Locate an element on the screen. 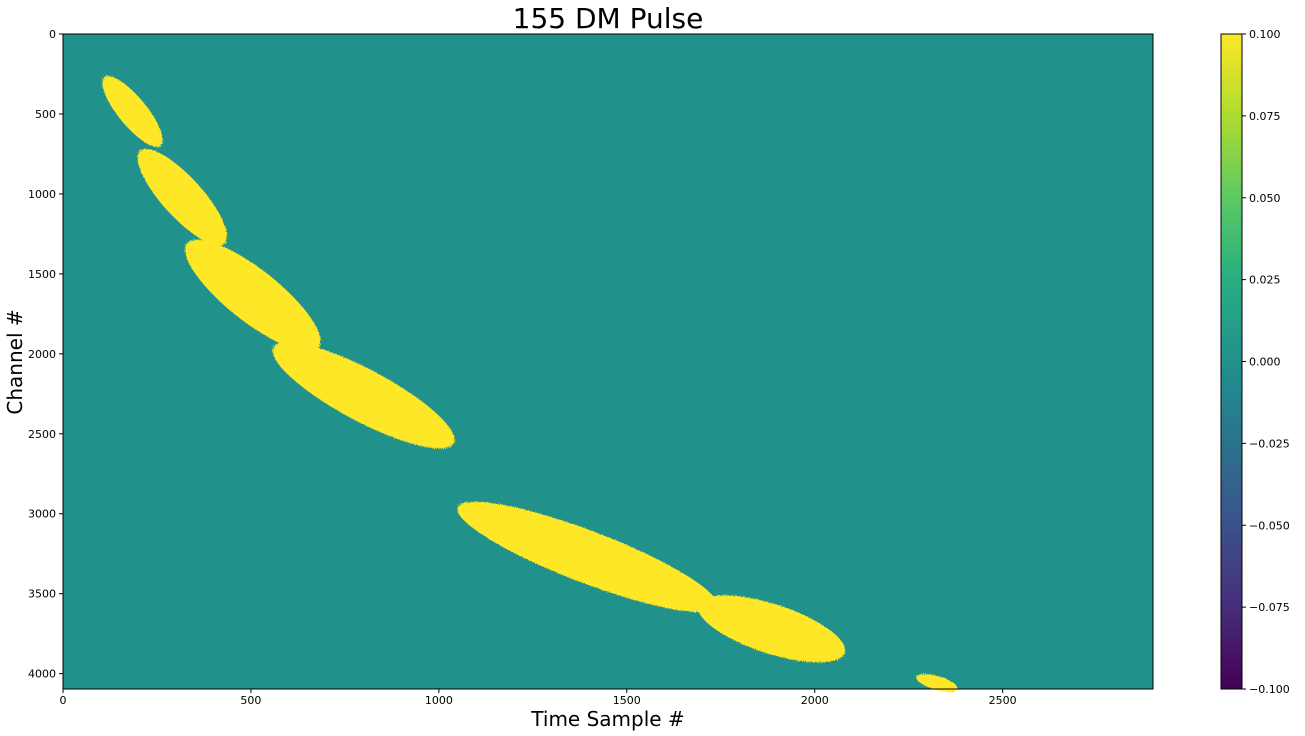 The image size is (1305, 736). x-ticks: 0 500 1000 1500 2000 2500 is located at coordinates (538, 698).